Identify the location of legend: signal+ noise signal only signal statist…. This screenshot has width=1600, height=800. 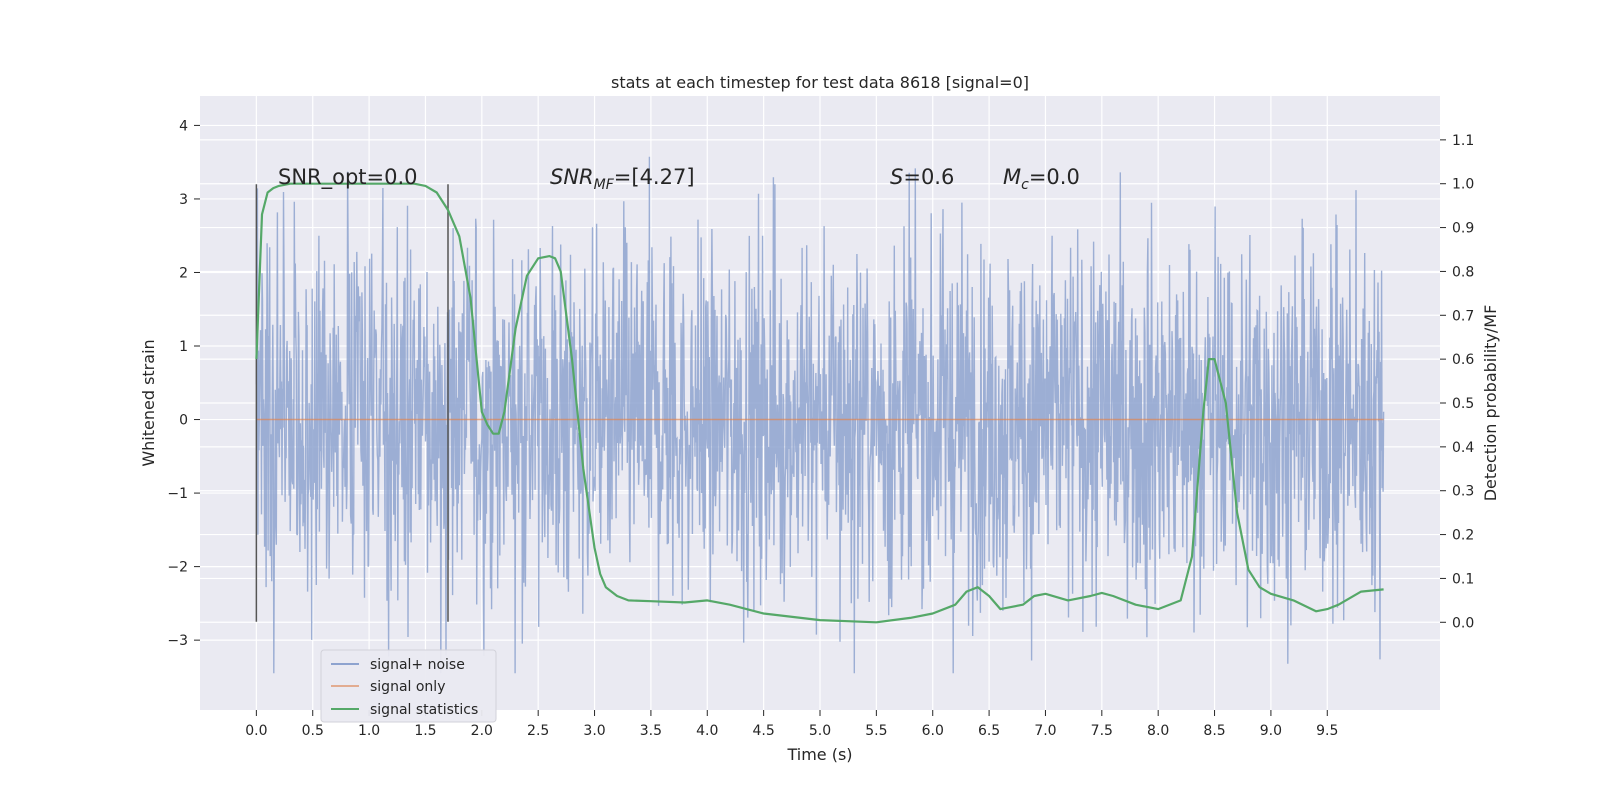
(408, 686).